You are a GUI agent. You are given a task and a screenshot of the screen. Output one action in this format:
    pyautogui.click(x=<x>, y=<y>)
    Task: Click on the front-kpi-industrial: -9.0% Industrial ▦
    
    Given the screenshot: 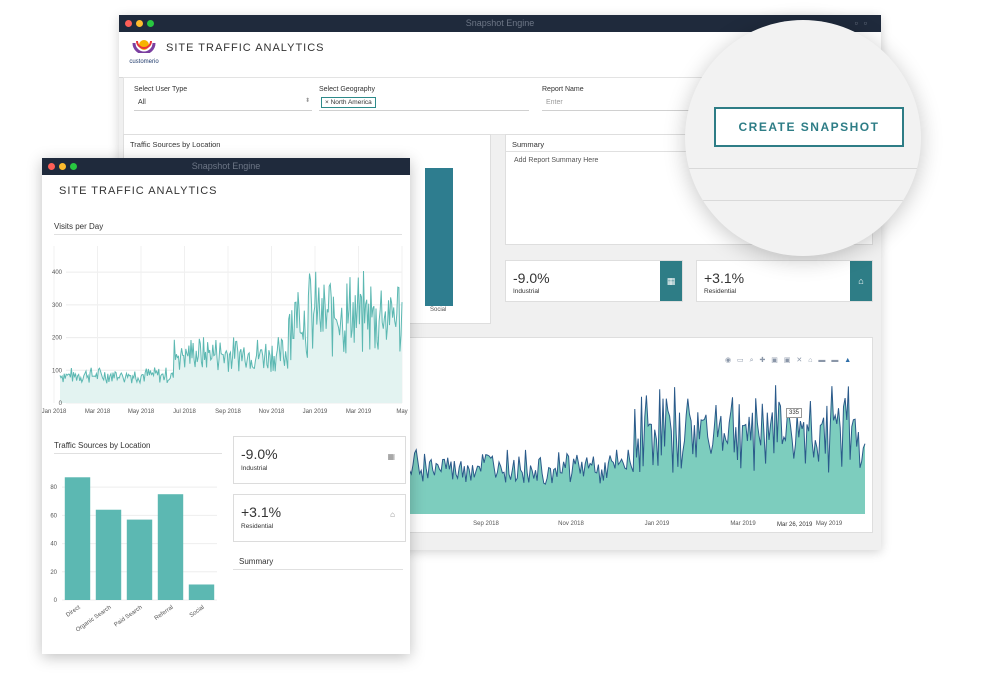 What is the action you would take?
    pyautogui.click(x=319, y=460)
    